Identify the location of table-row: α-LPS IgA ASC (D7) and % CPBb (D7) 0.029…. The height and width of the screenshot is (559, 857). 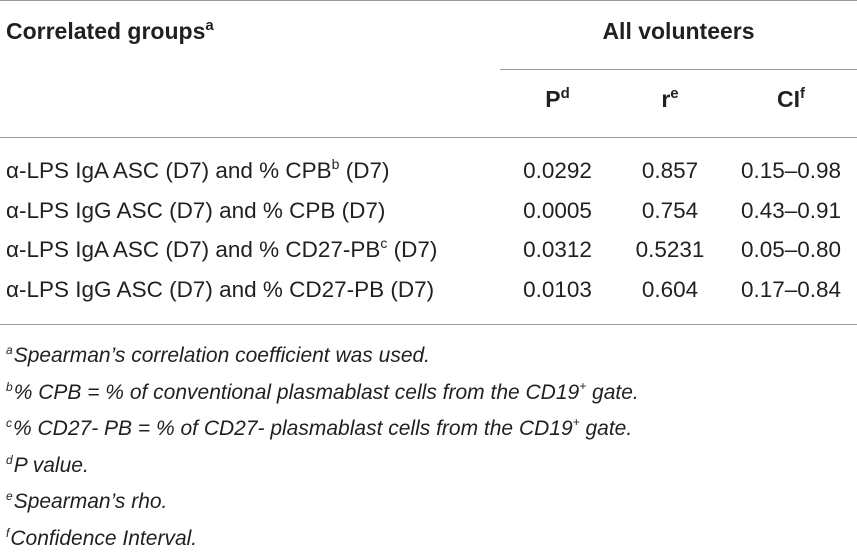
(428, 171).